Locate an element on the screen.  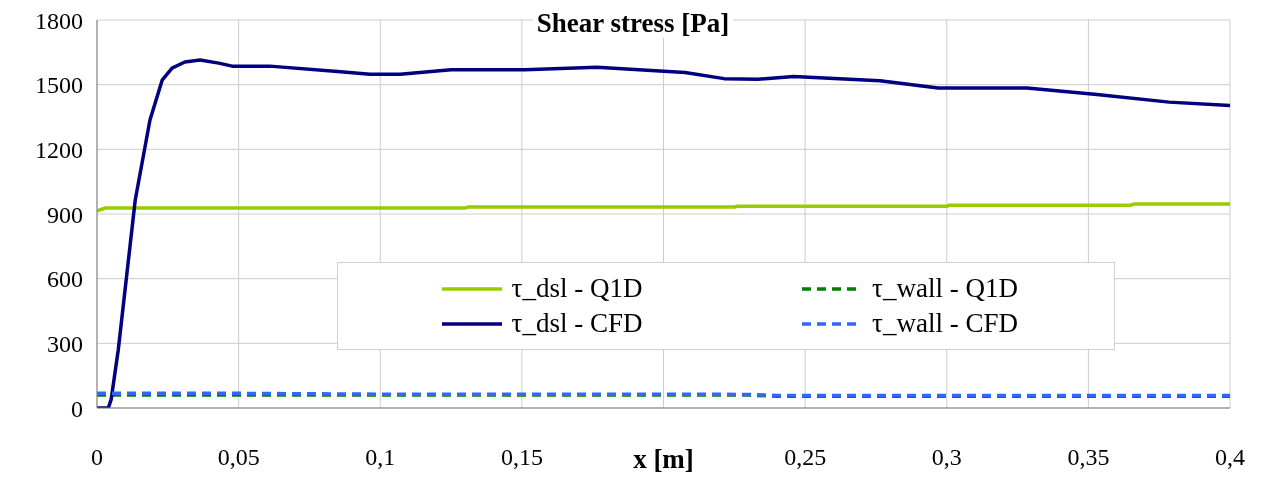
x-axis-title: x [m] is located at coordinates (663, 459).